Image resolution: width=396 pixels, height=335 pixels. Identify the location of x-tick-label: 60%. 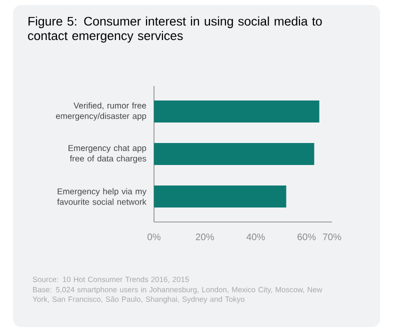
(307, 237).